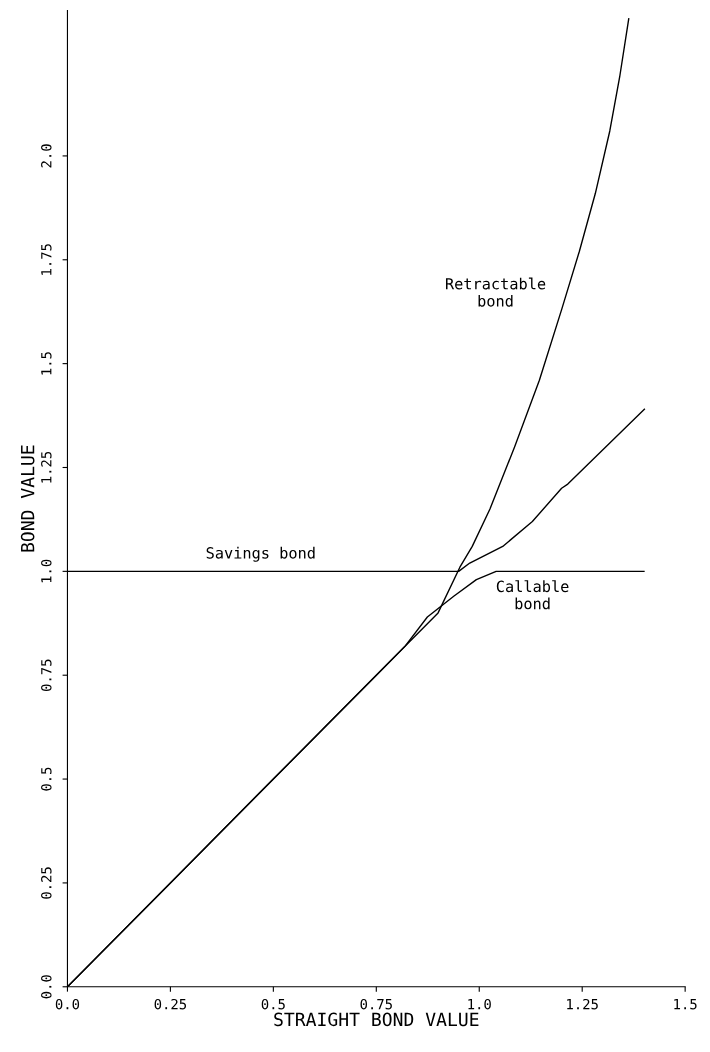  What do you see at coordinates (46, 779) in the screenshot?
I see `y-tick-label: 0.5` at bounding box center [46, 779].